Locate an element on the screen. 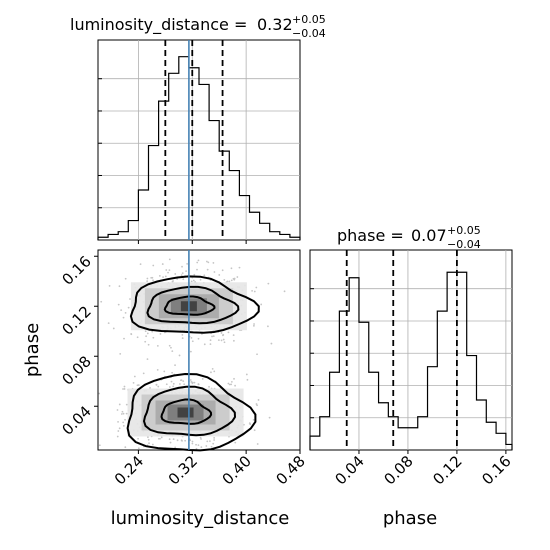 The height and width of the screenshot is (550, 550). phase-hist-frame is located at coordinates (411, 350).